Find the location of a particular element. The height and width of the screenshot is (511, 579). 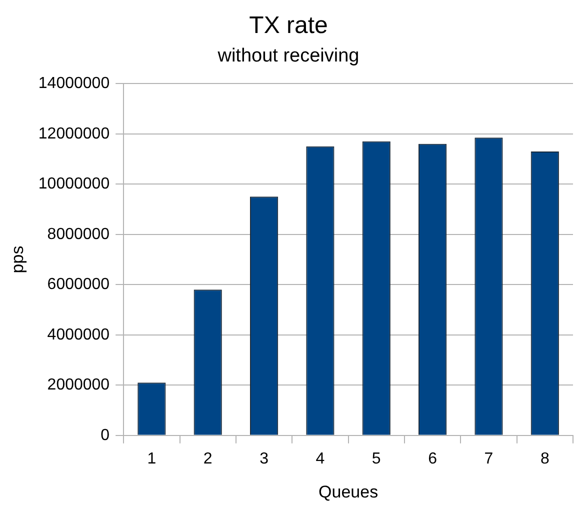

x-tick-label: 7 is located at coordinates (489, 459).